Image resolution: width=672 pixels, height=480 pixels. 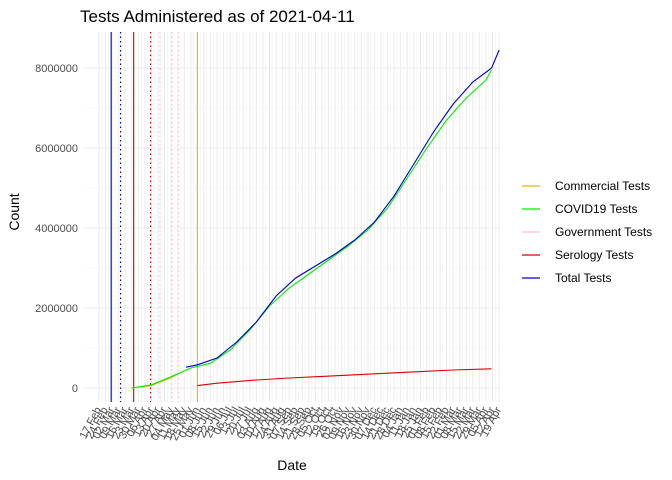 I want to click on y-tick-label: 0, so click(x=75, y=389).